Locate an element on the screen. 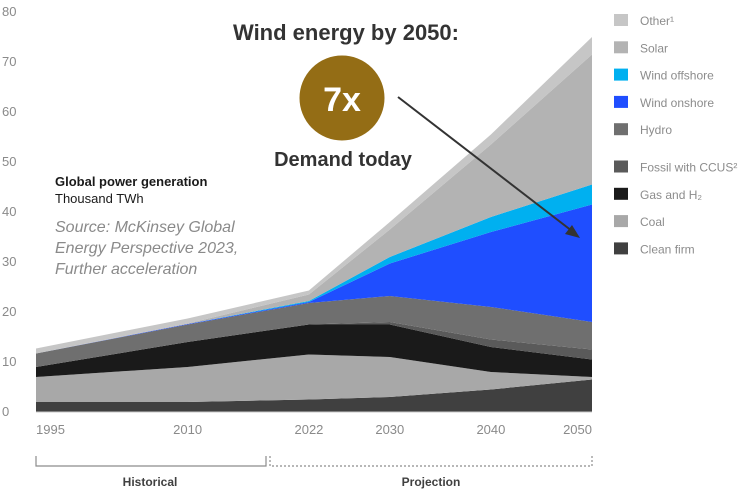  y-tick-label: 40 is located at coordinates (9, 211).